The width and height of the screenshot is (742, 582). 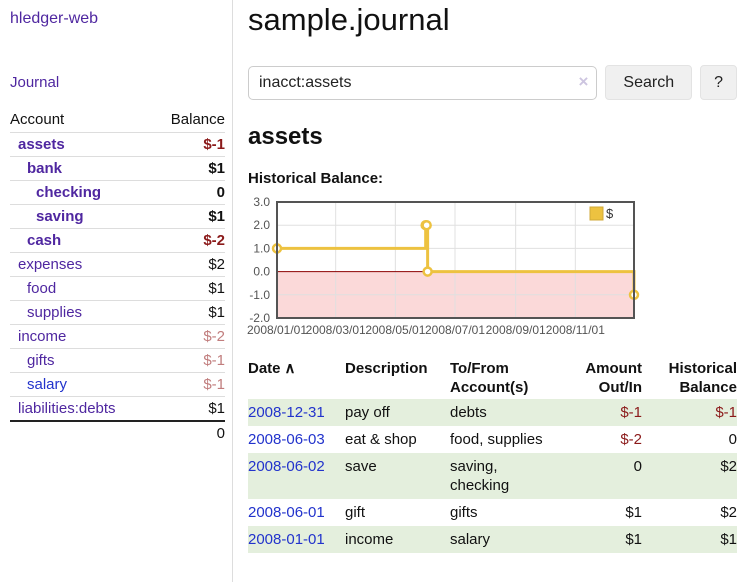 I want to click on y-axis-tick-label: -1.0, so click(x=259, y=295).